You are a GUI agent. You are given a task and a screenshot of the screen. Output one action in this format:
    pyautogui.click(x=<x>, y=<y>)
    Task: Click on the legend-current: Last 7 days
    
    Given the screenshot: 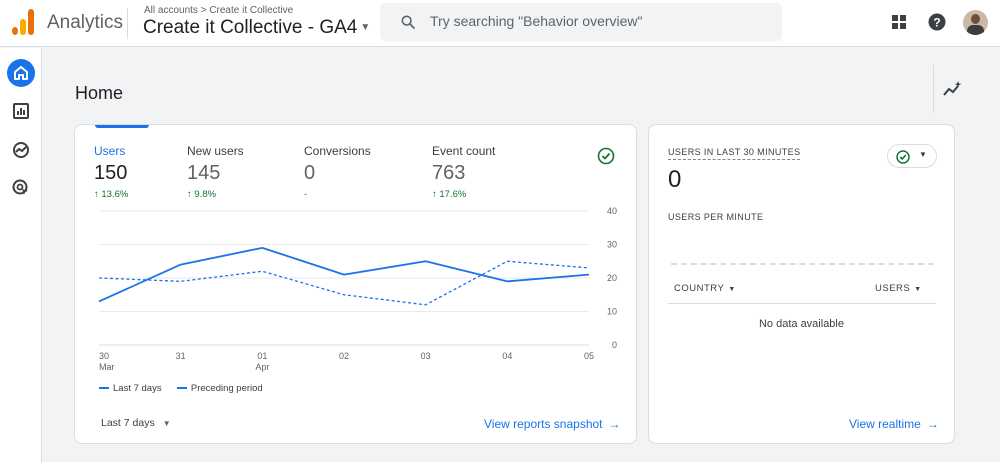 What is the action you would take?
    pyautogui.click(x=137, y=388)
    